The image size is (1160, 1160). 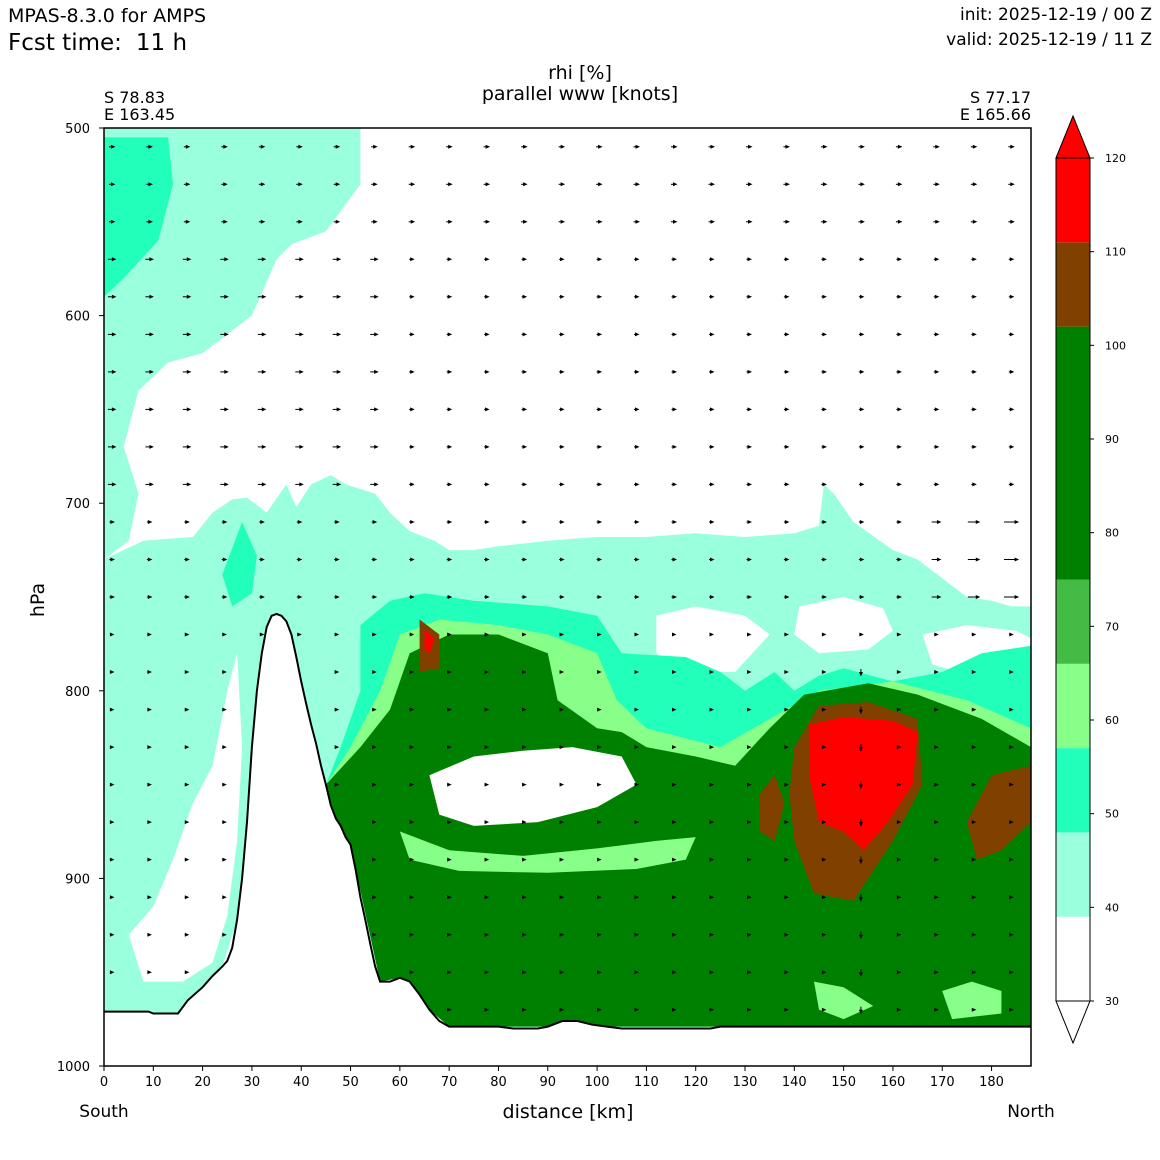 I want to click on y-tick-label: 700, so click(x=77, y=504).